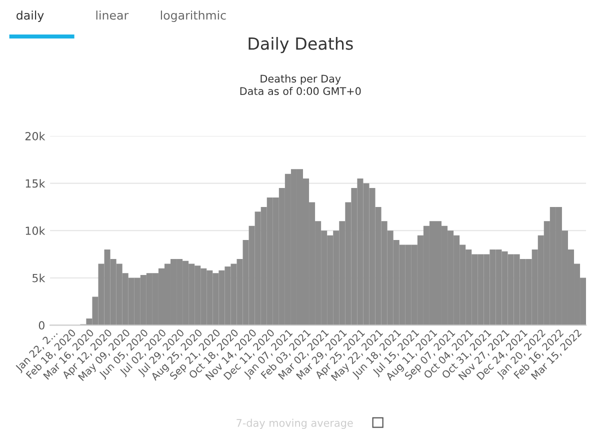 This screenshot has height=429, width=589. Describe the element at coordinates (300, 45) in the screenshot. I see `chart-title: Daily Deaths` at that location.